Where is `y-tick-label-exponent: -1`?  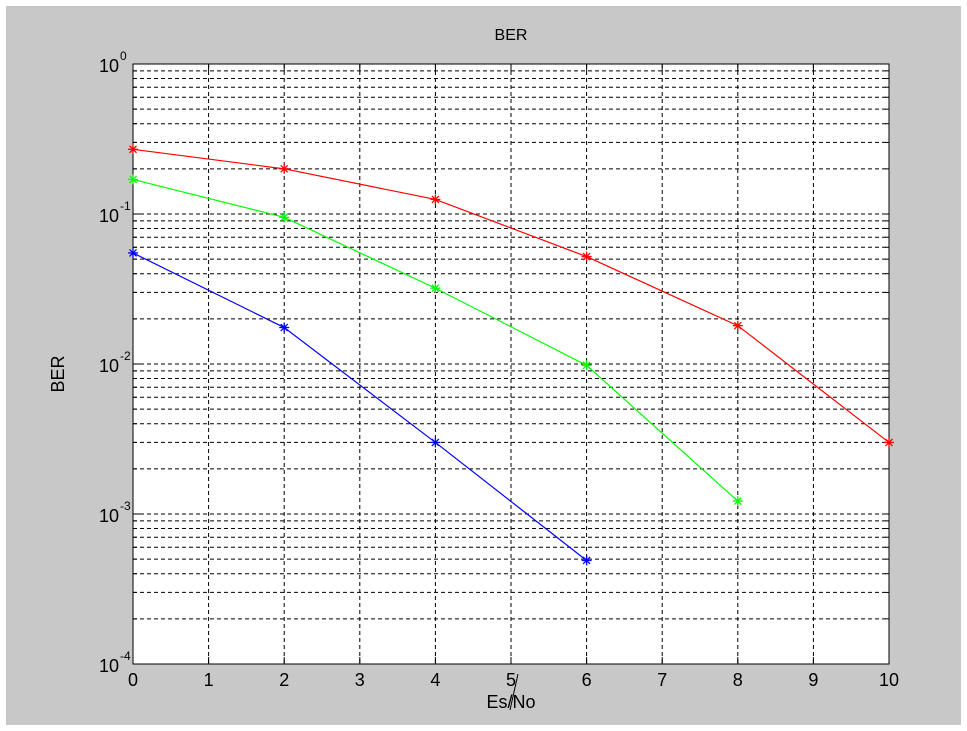
y-tick-label-exponent: -1 is located at coordinates (125, 206).